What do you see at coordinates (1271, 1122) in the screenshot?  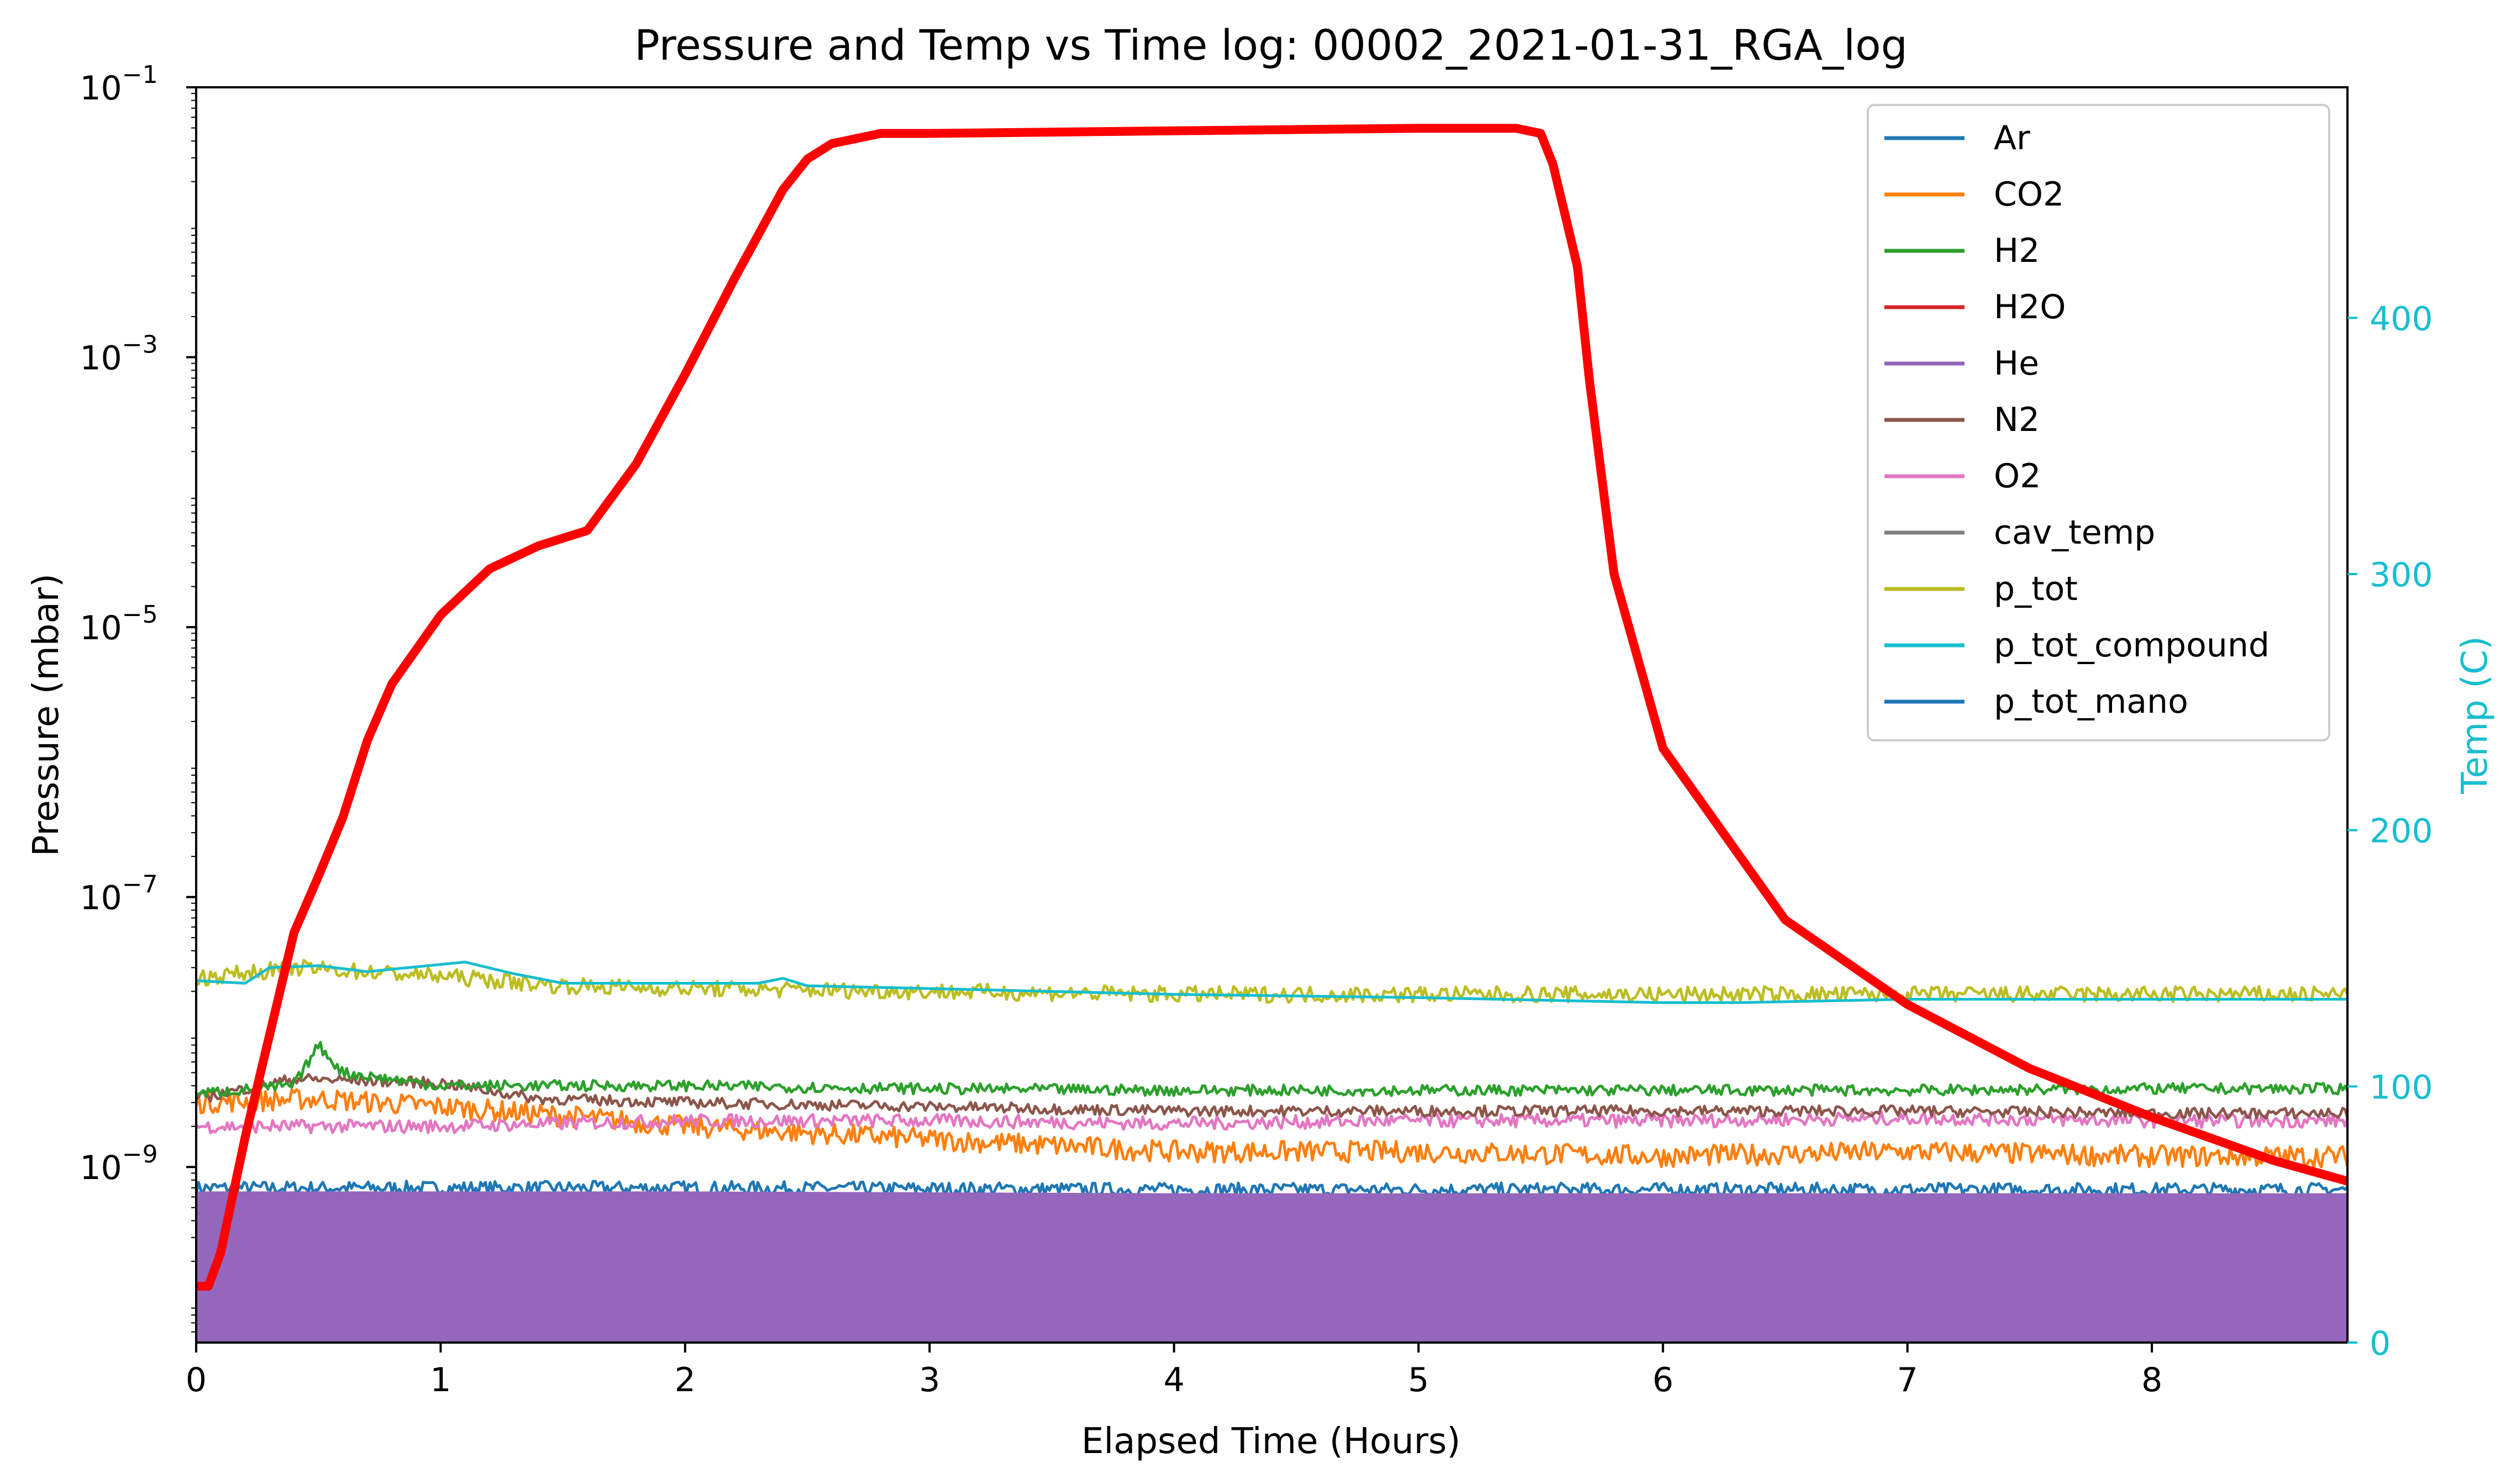 I see `series-o2-line` at bounding box center [1271, 1122].